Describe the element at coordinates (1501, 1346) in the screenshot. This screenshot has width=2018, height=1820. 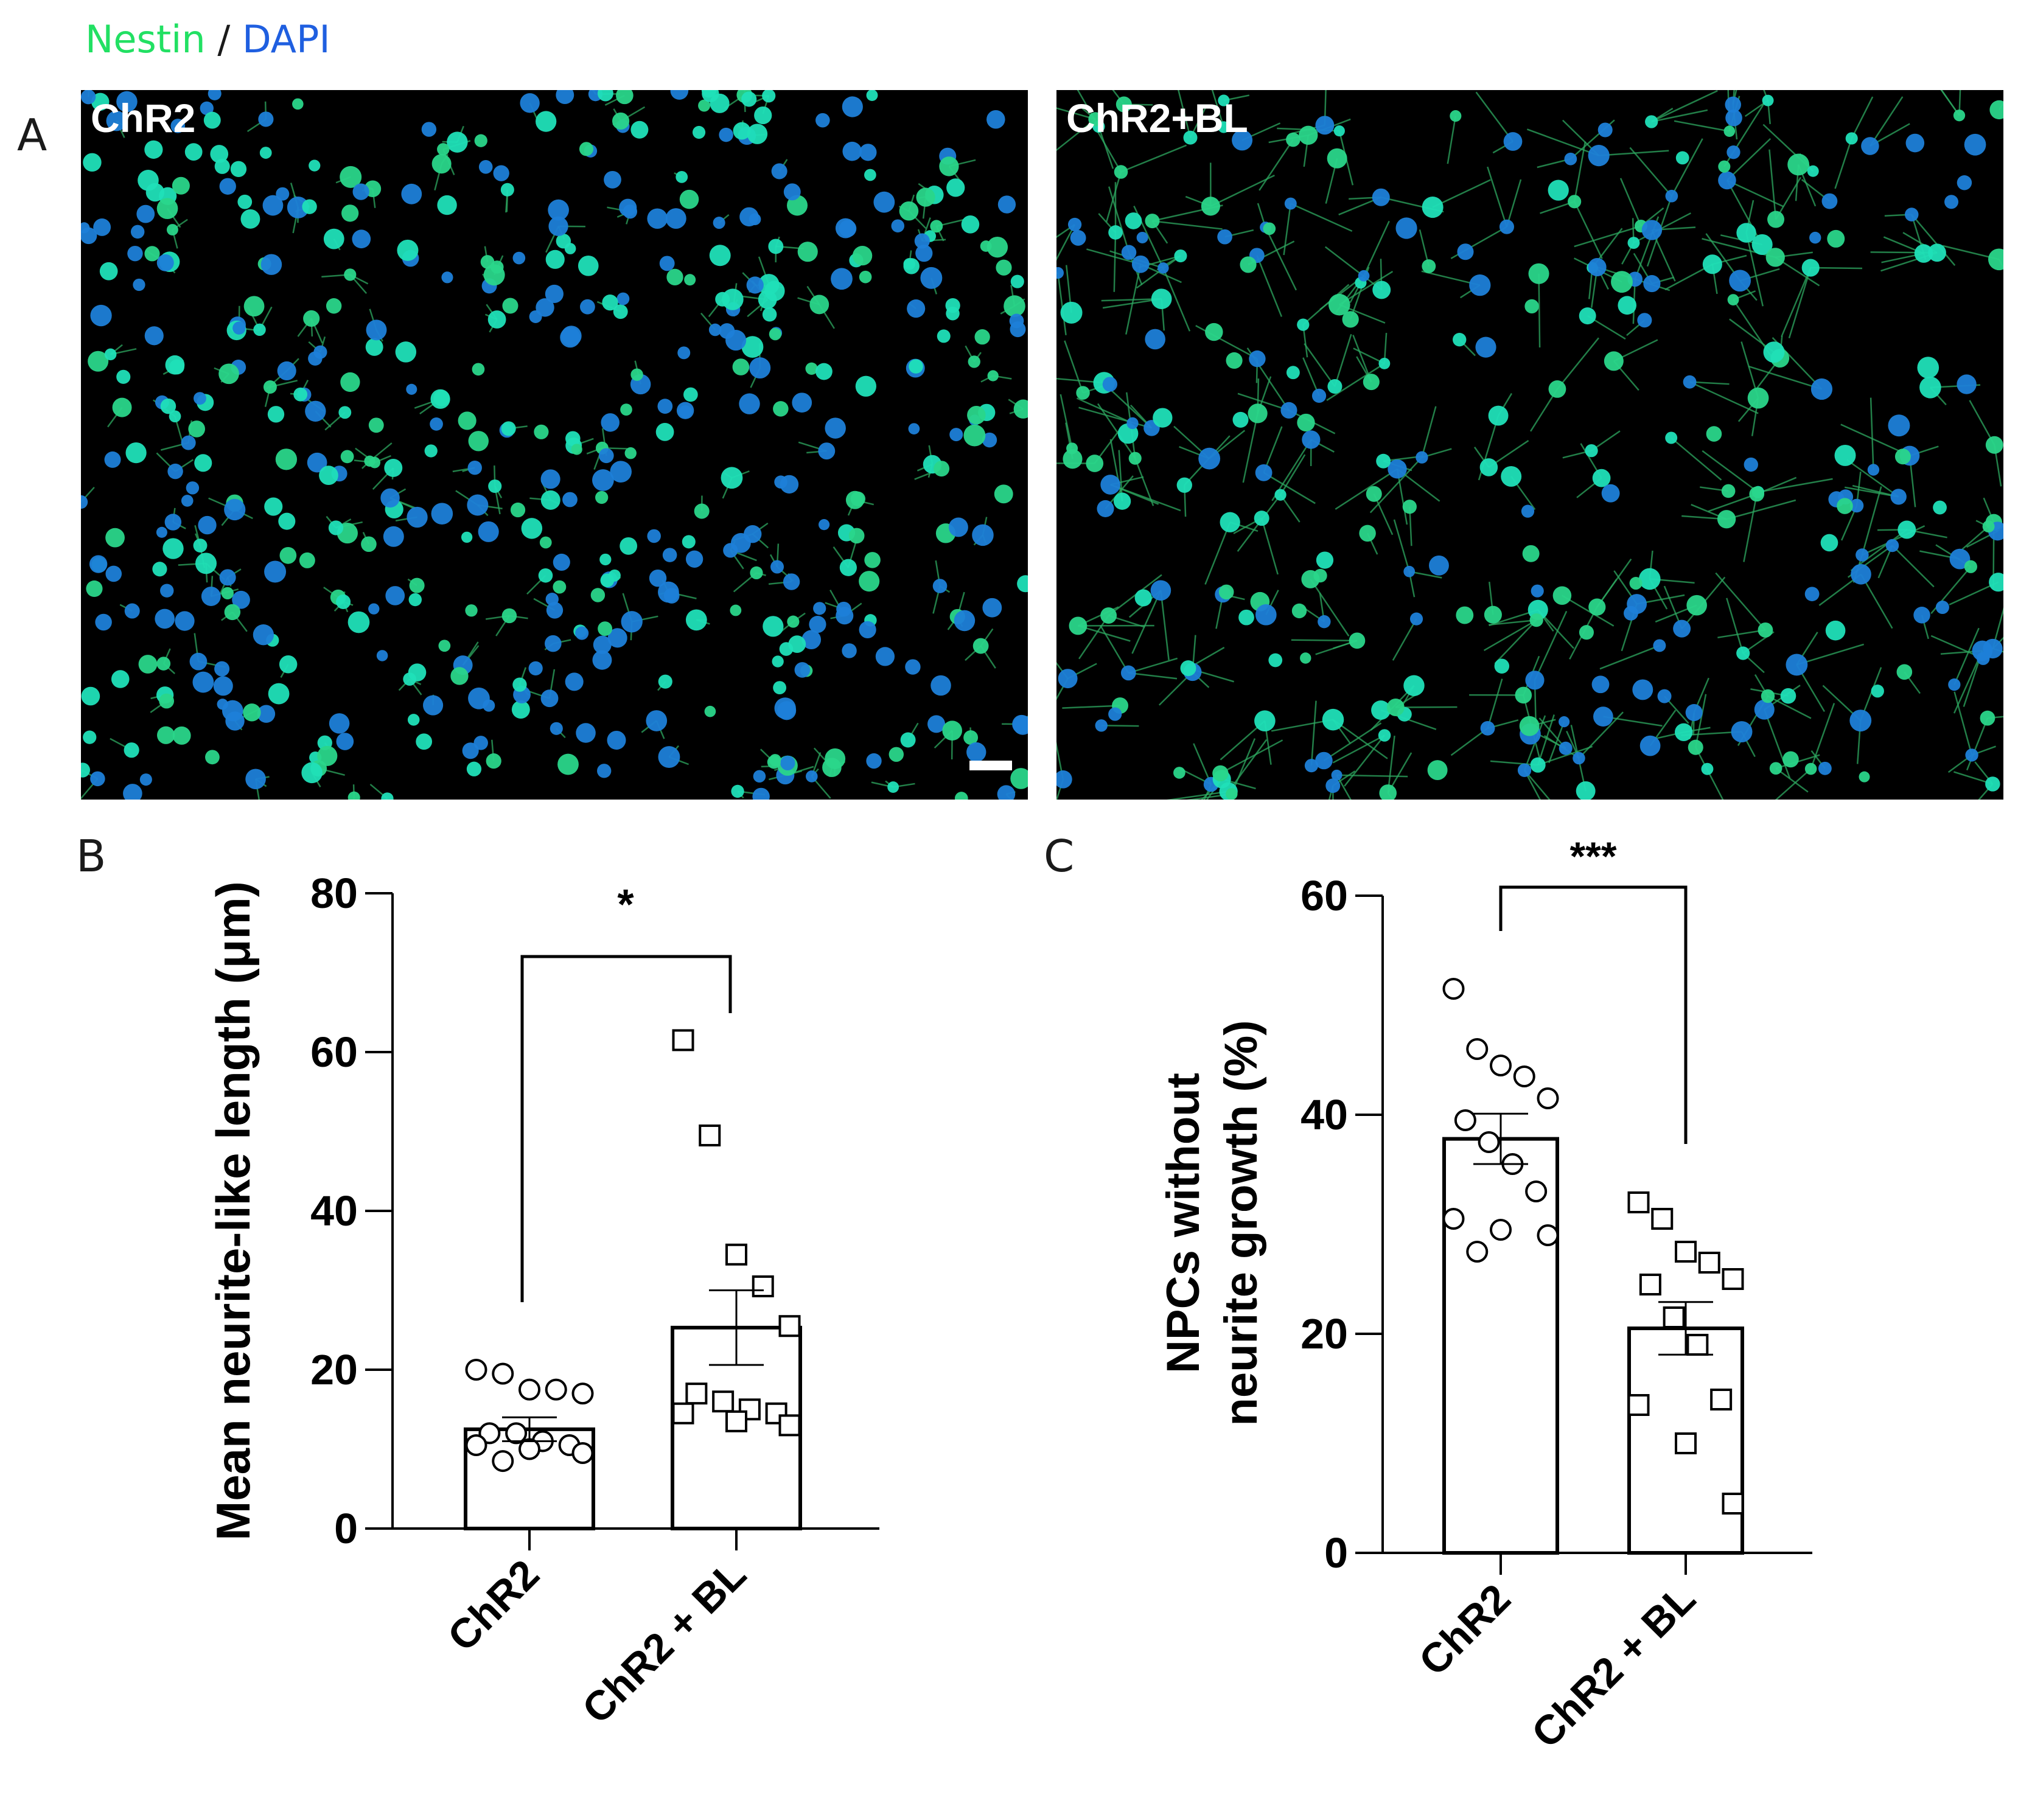
I see `bar` at that location.